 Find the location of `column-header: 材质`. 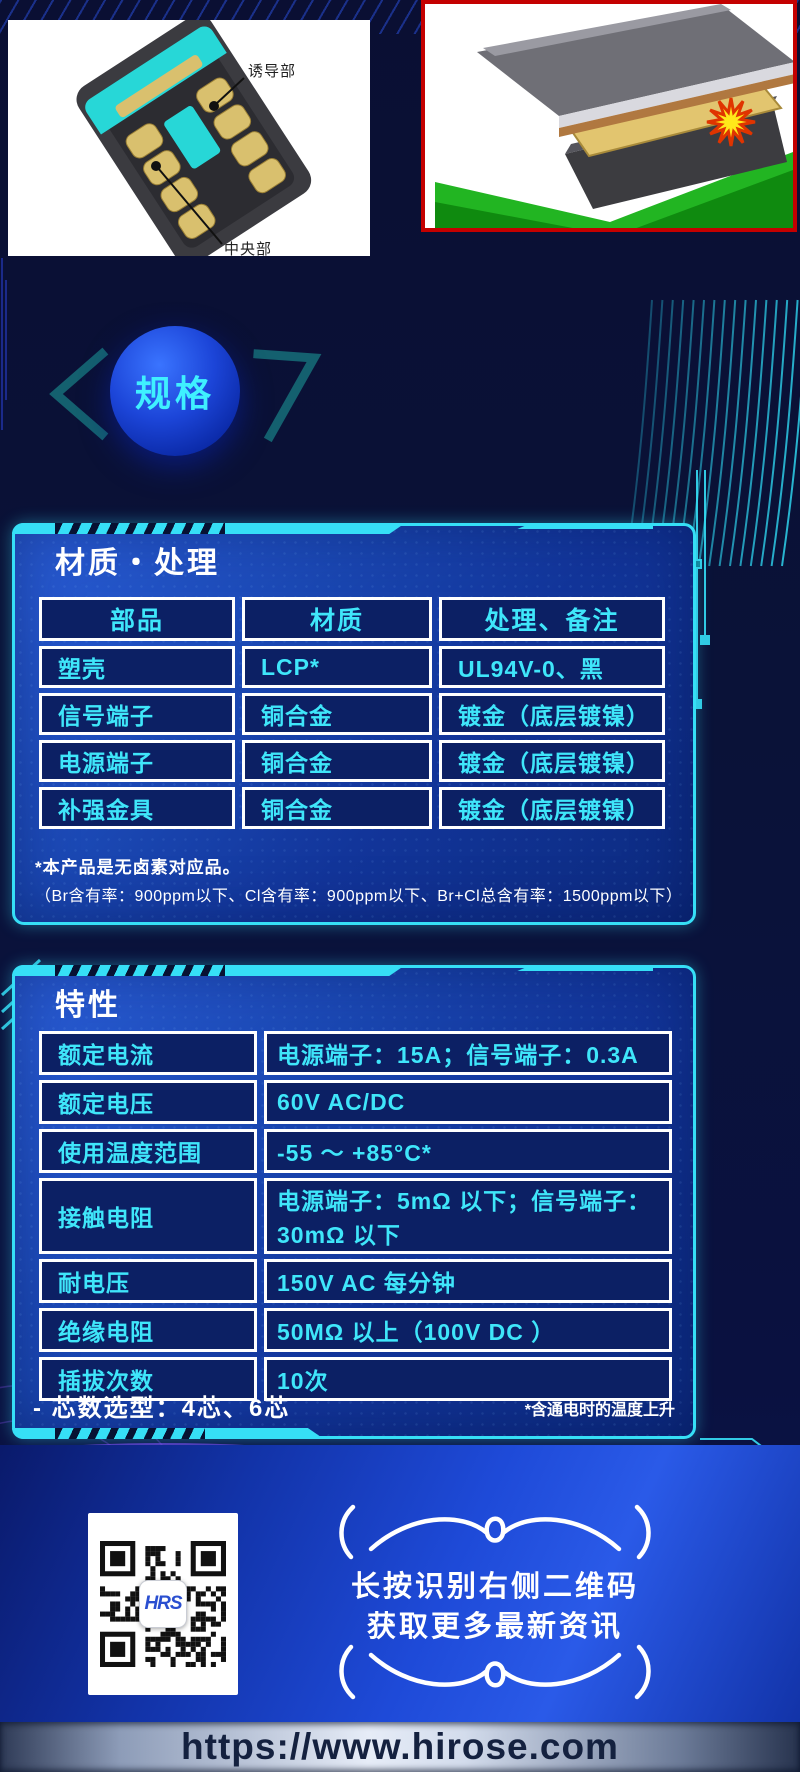

column-header: 材质 is located at coordinates (337, 619).